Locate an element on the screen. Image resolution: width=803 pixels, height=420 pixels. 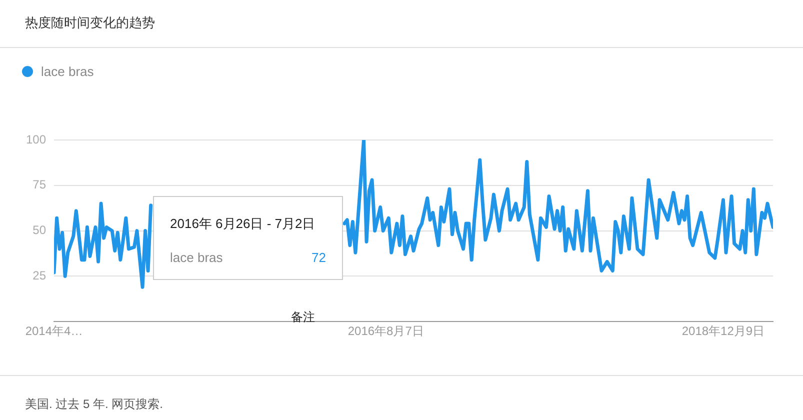
x-tick-label: 2016年8月7日 is located at coordinates (386, 331).